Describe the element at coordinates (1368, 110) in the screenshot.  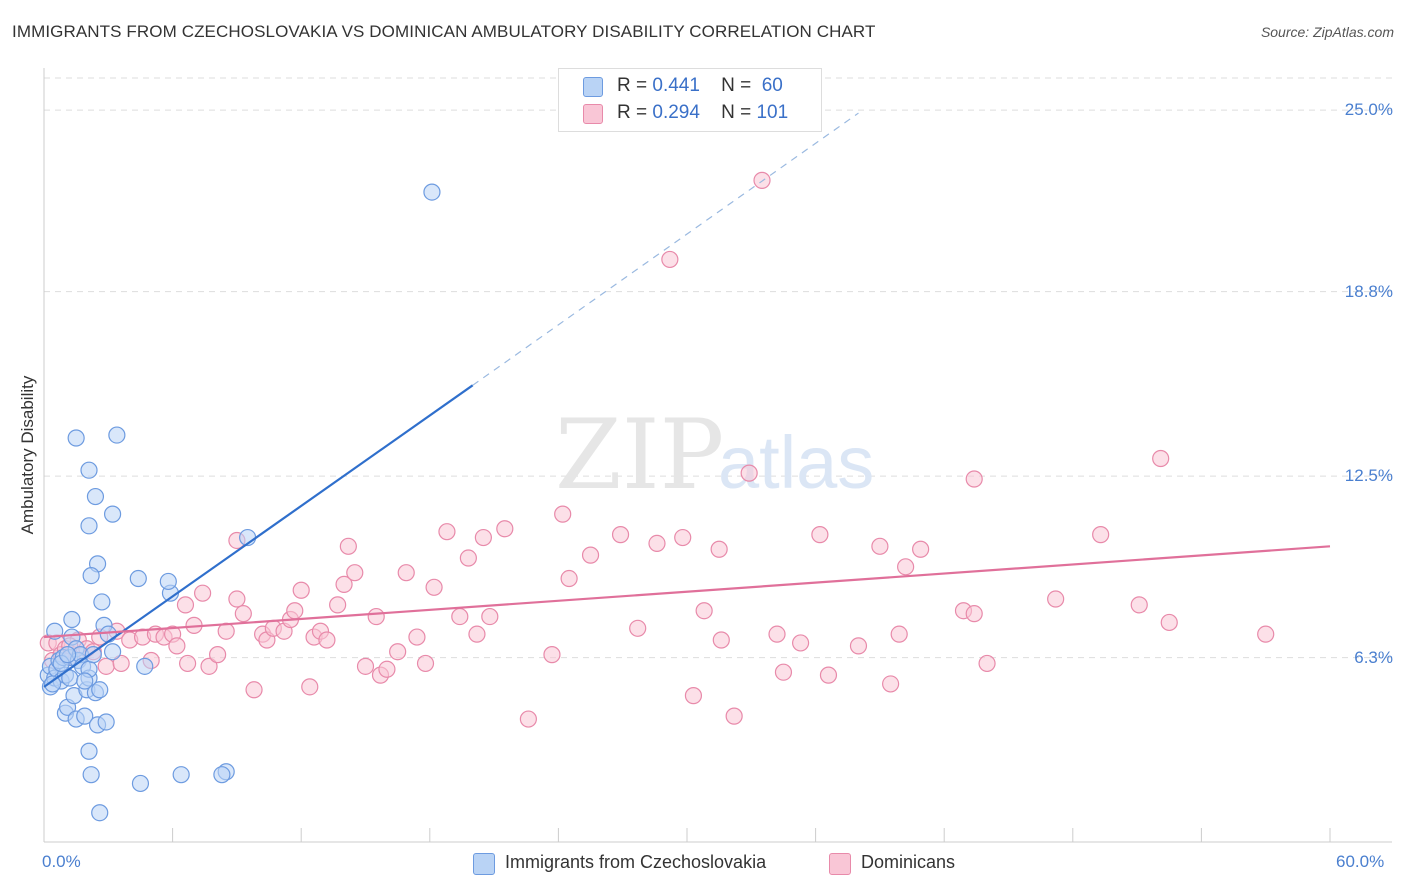
I see `y-tick-label: 25.0%` at that location.